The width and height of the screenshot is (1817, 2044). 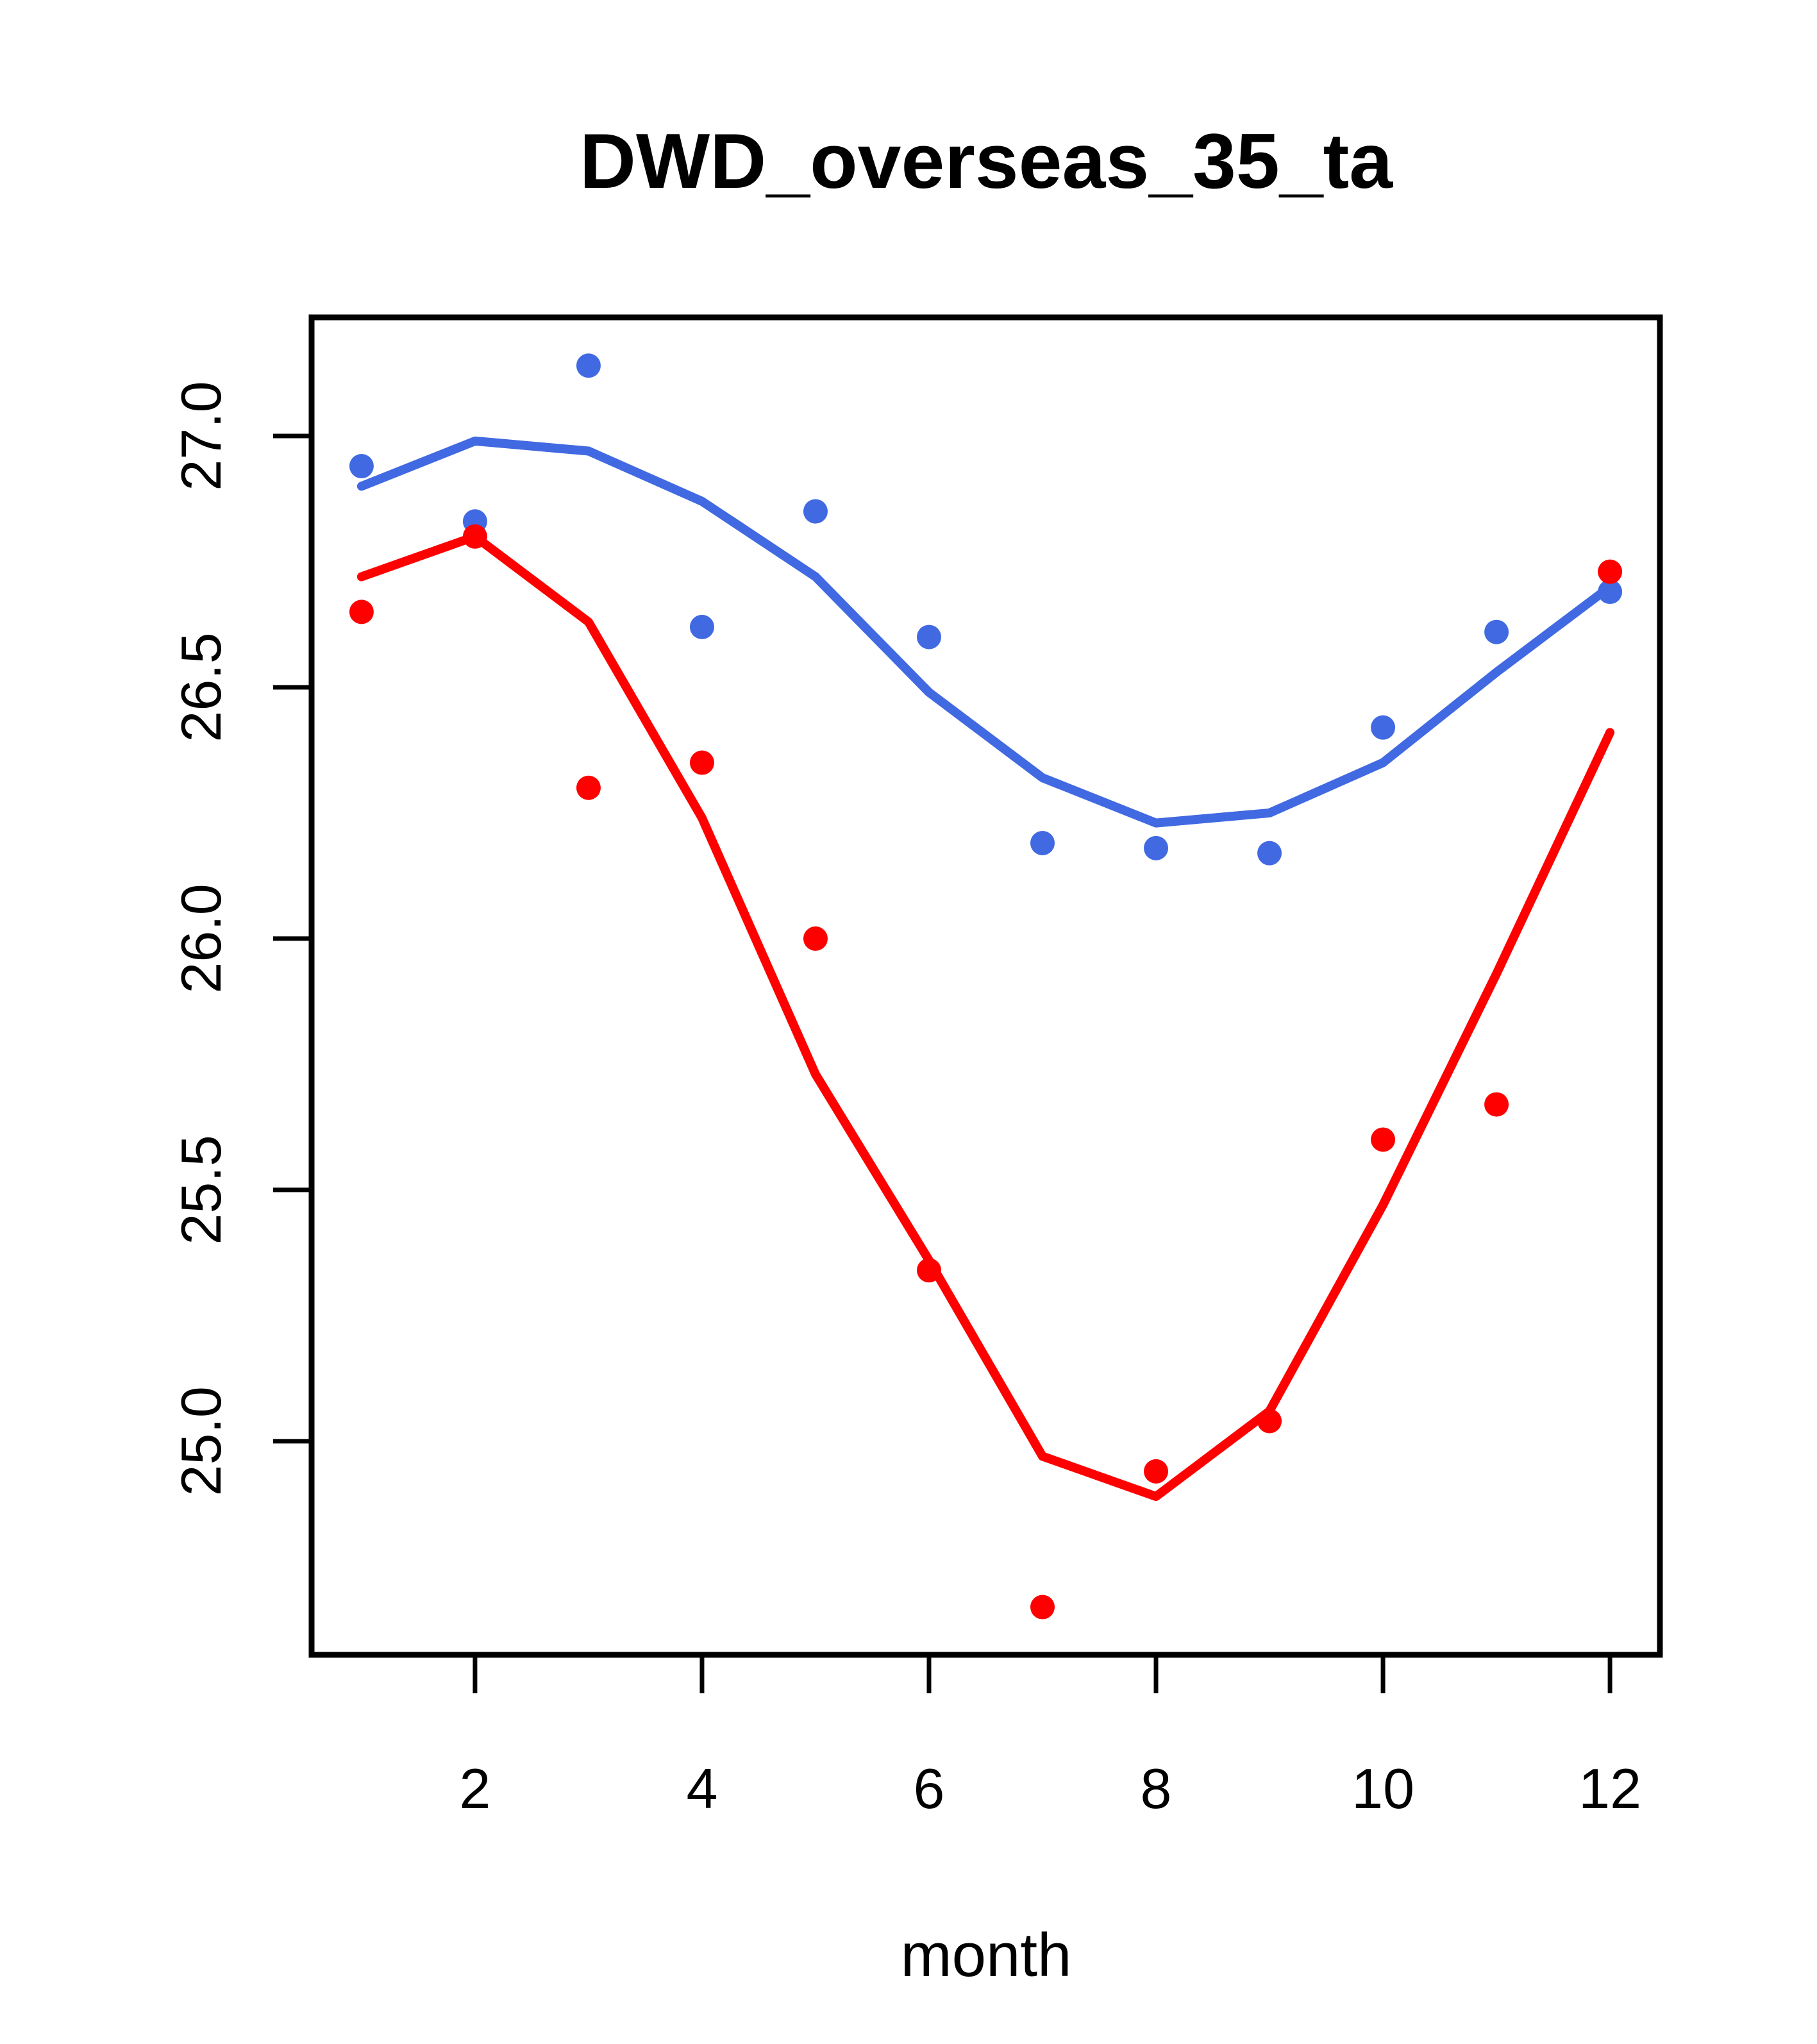 What do you see at coordinates (201, 1441) in the screenshot?
I see `y-tick-label: 25.0` at bounding box center [201, 1441].